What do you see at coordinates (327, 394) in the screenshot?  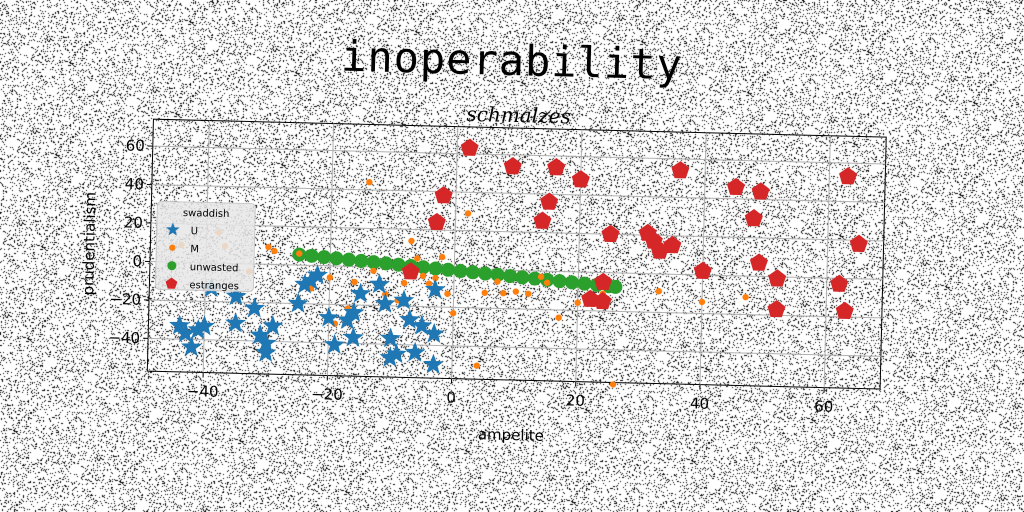 I see `x-tick-label: −20` at bounding box center [327, 394].